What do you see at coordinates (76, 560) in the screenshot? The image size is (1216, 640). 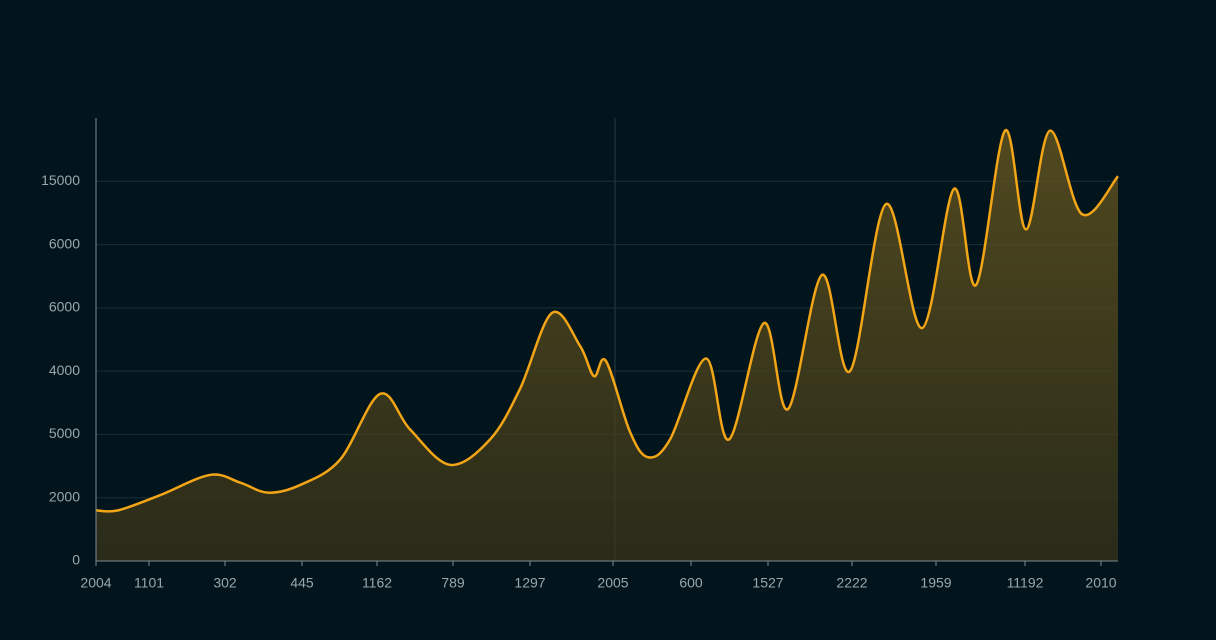 I see `y-tick-label: 0` at bounding box center [76, 560].